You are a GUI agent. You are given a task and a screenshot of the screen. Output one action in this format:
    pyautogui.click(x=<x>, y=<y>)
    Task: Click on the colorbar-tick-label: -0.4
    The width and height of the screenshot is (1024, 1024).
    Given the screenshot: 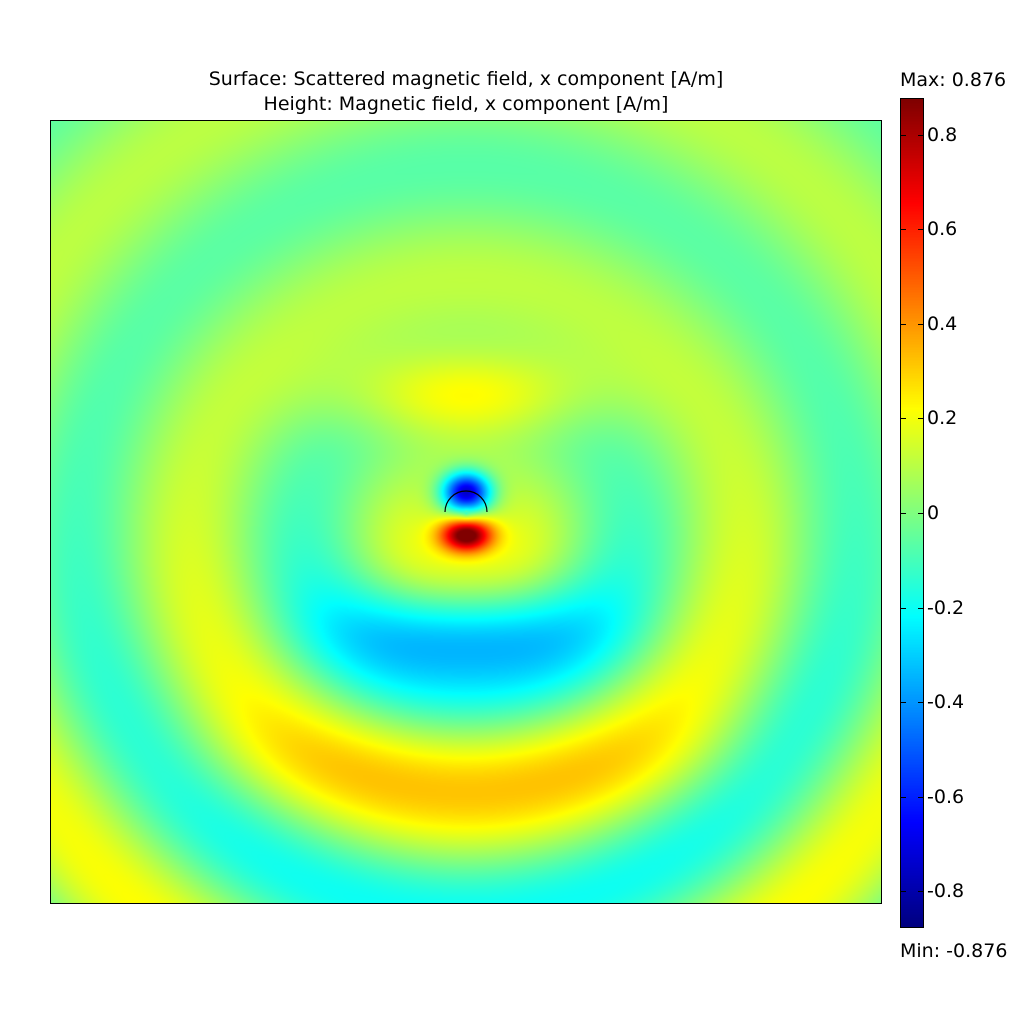 What is the action you would take?
    pyautogui.click(x=946, y=702)
    